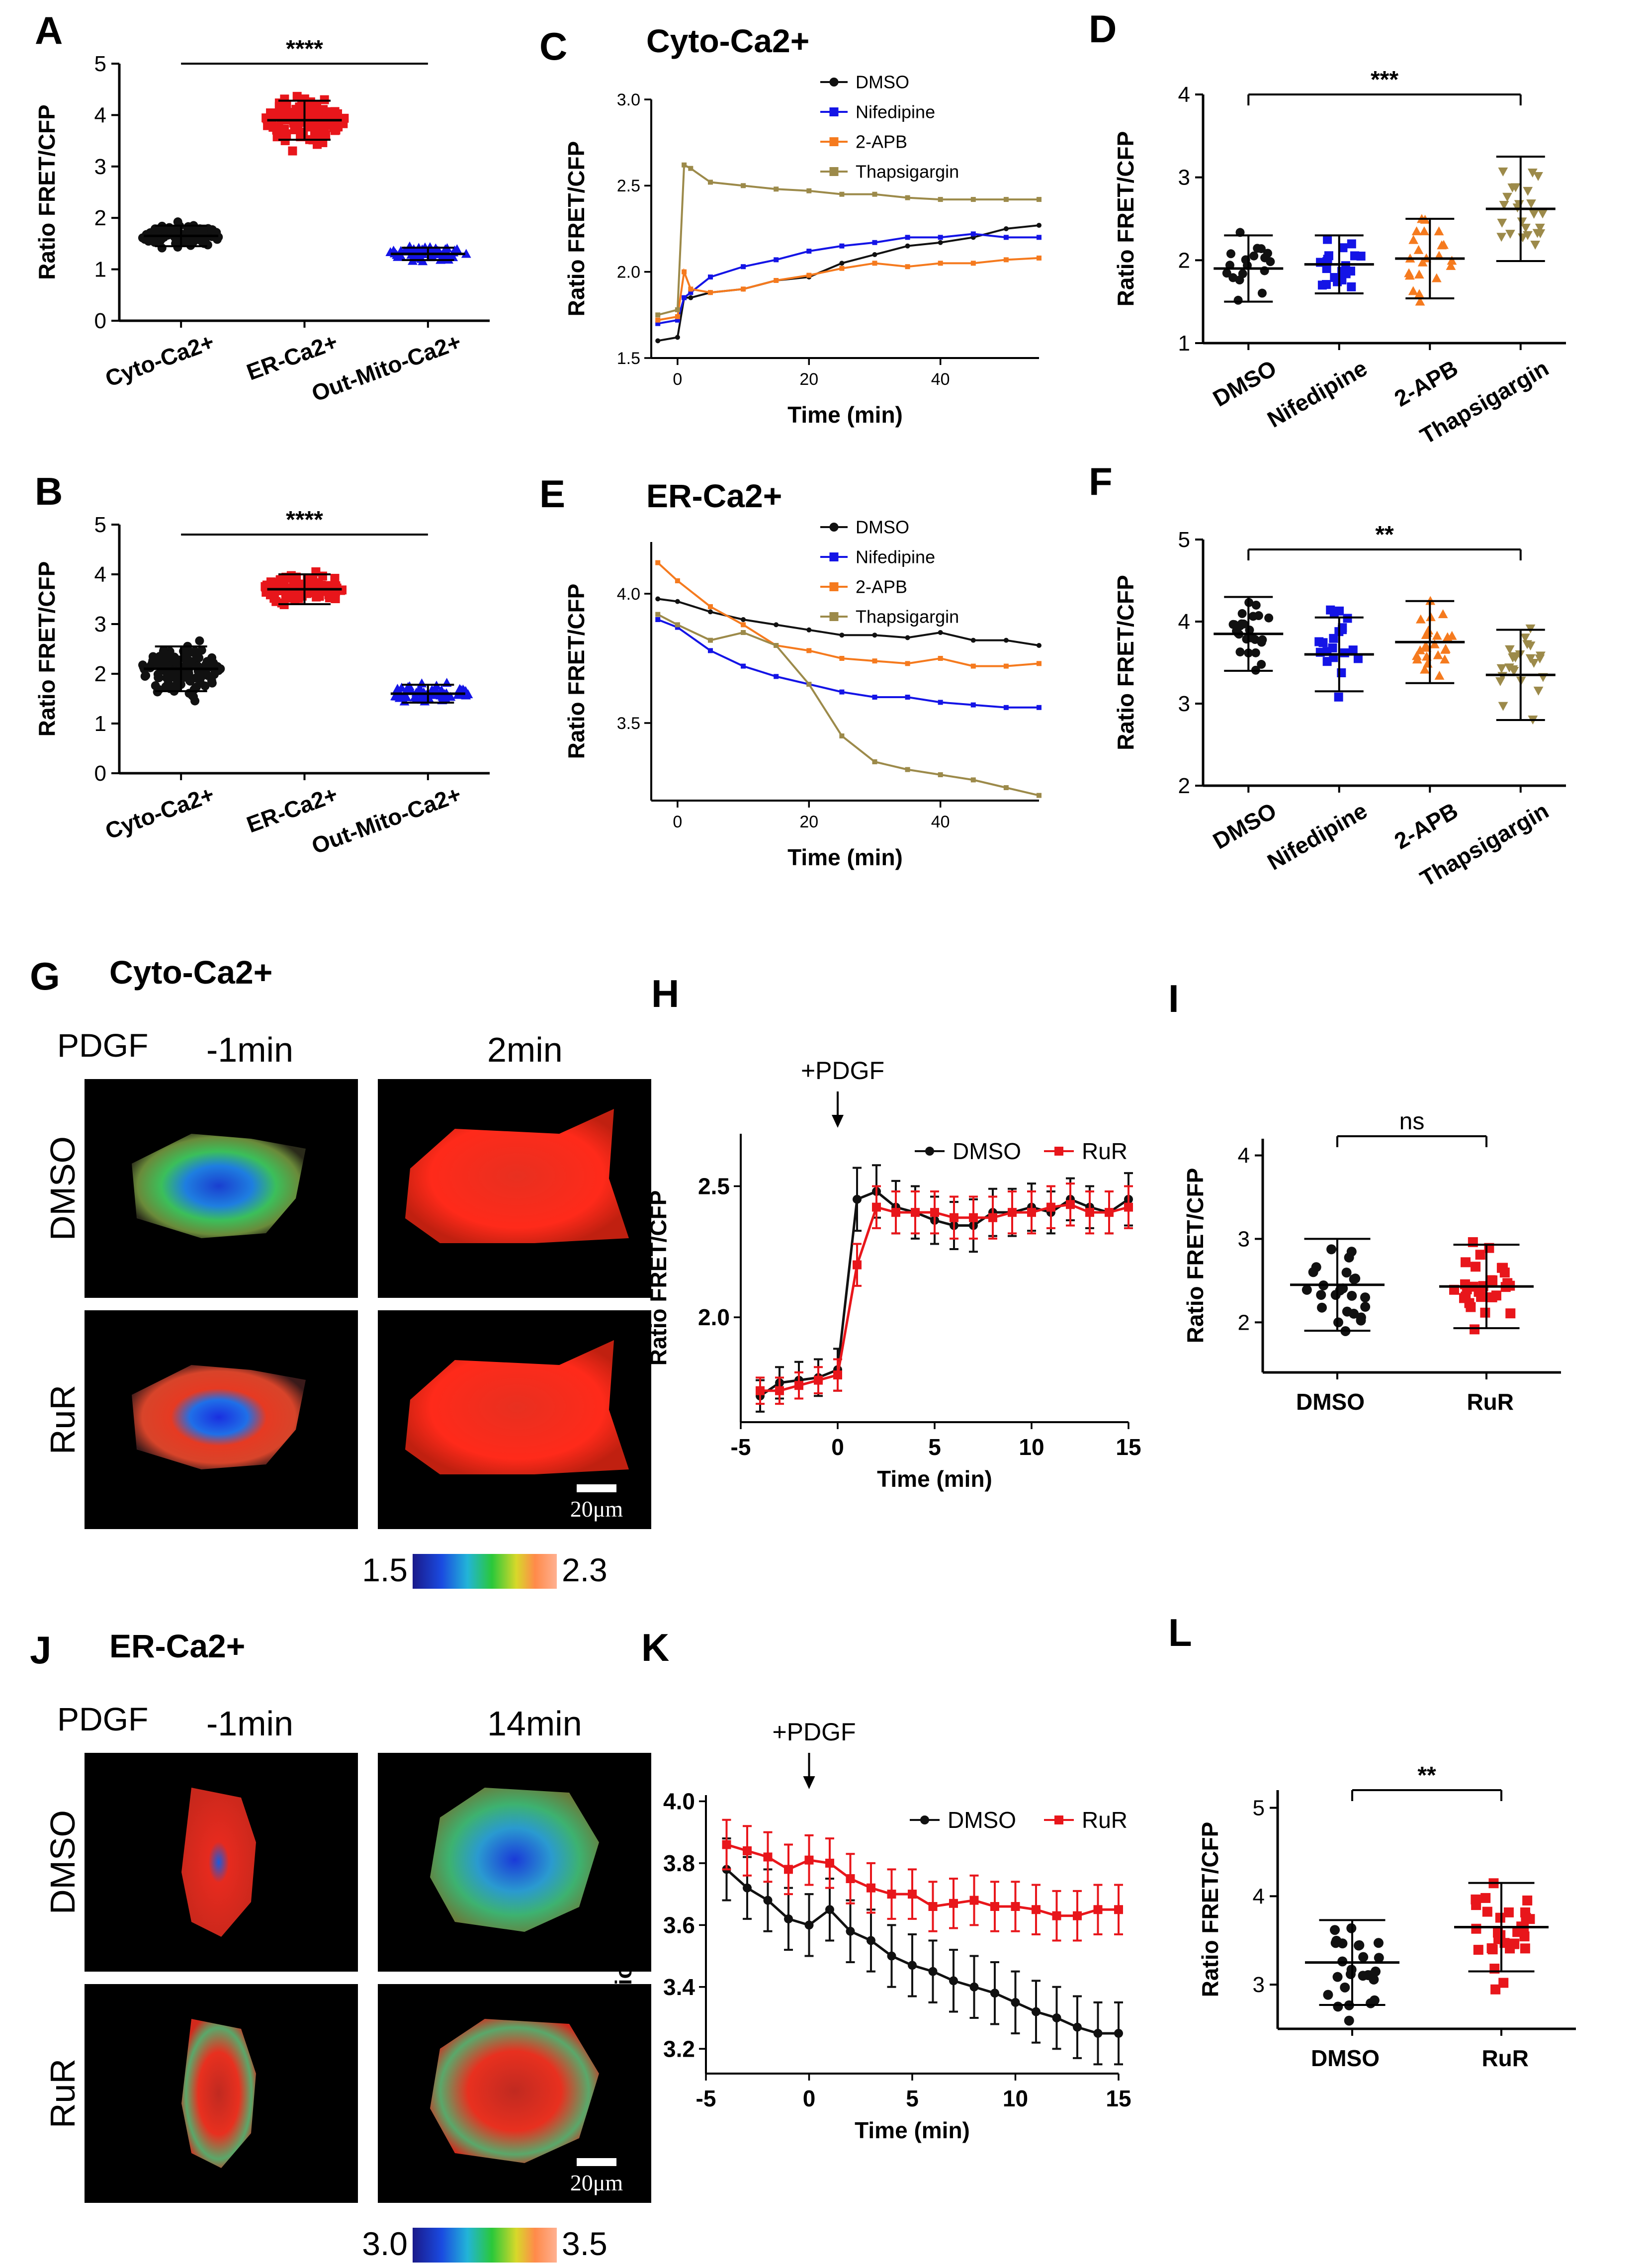  What do you see at coordinates (1412, 1121) in the screenshot?
I see `significance-label: ns` at bounding box center [1412, 1121].